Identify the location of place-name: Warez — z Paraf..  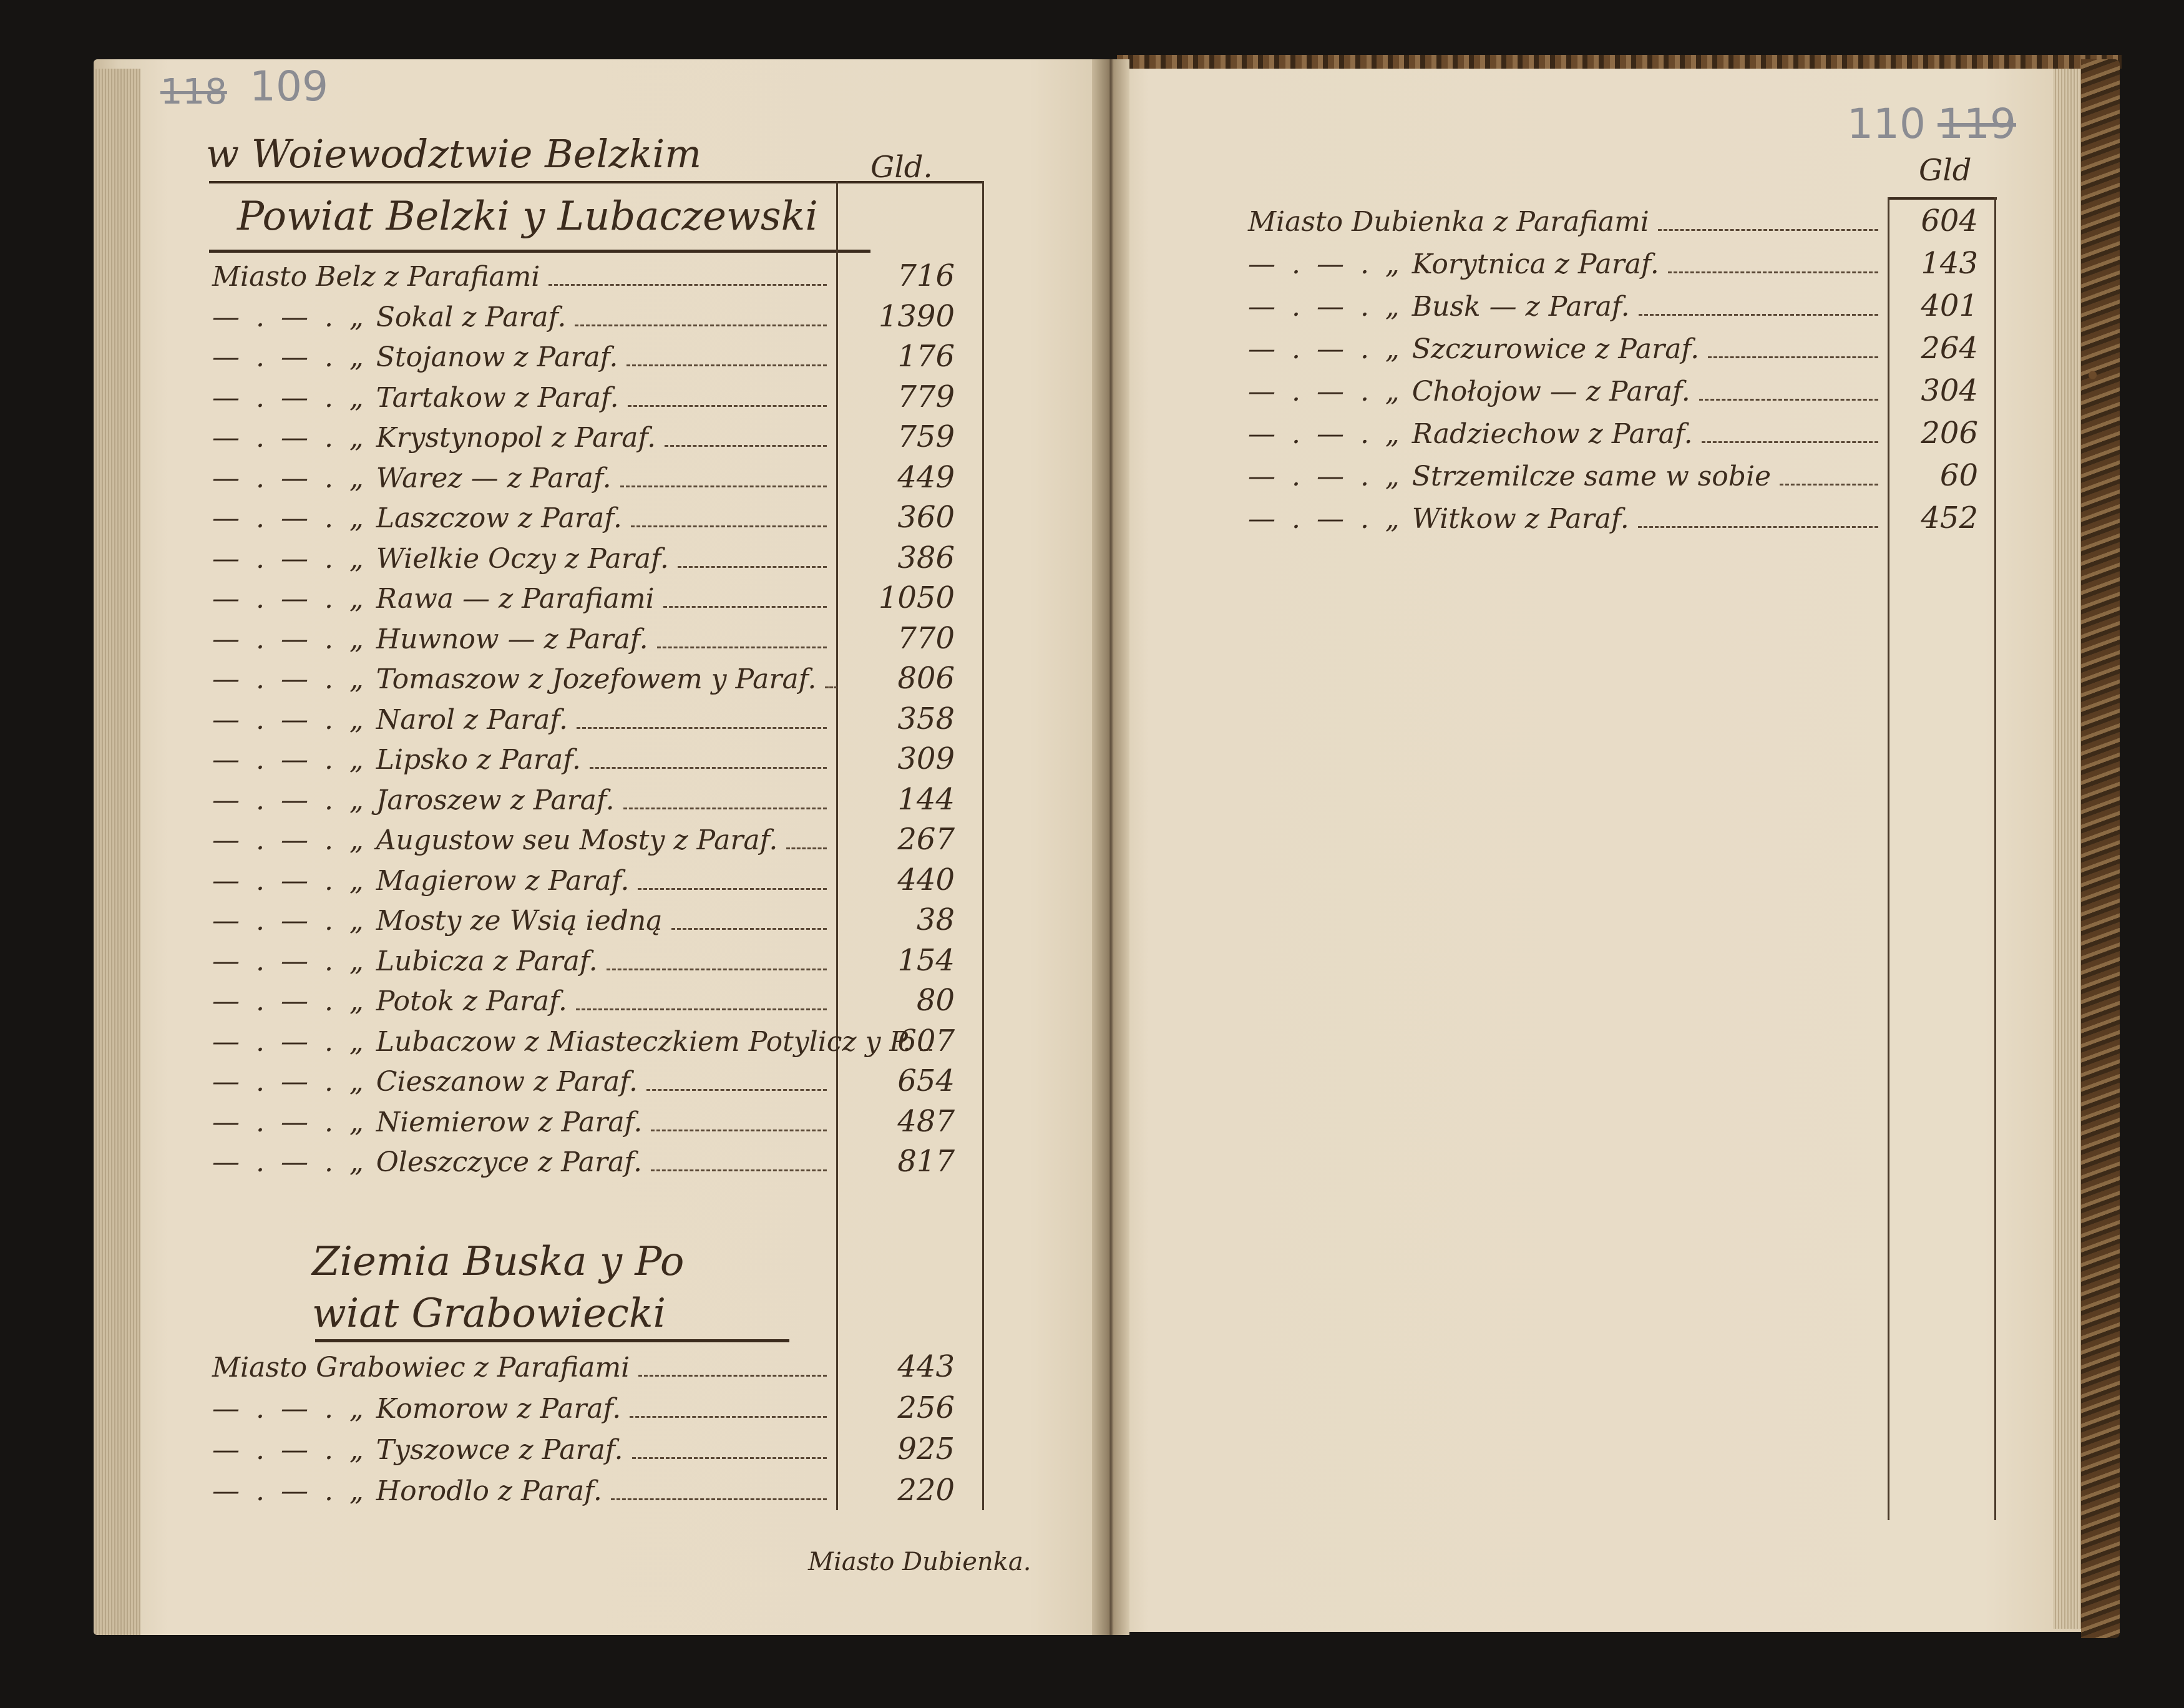
(494, 478).